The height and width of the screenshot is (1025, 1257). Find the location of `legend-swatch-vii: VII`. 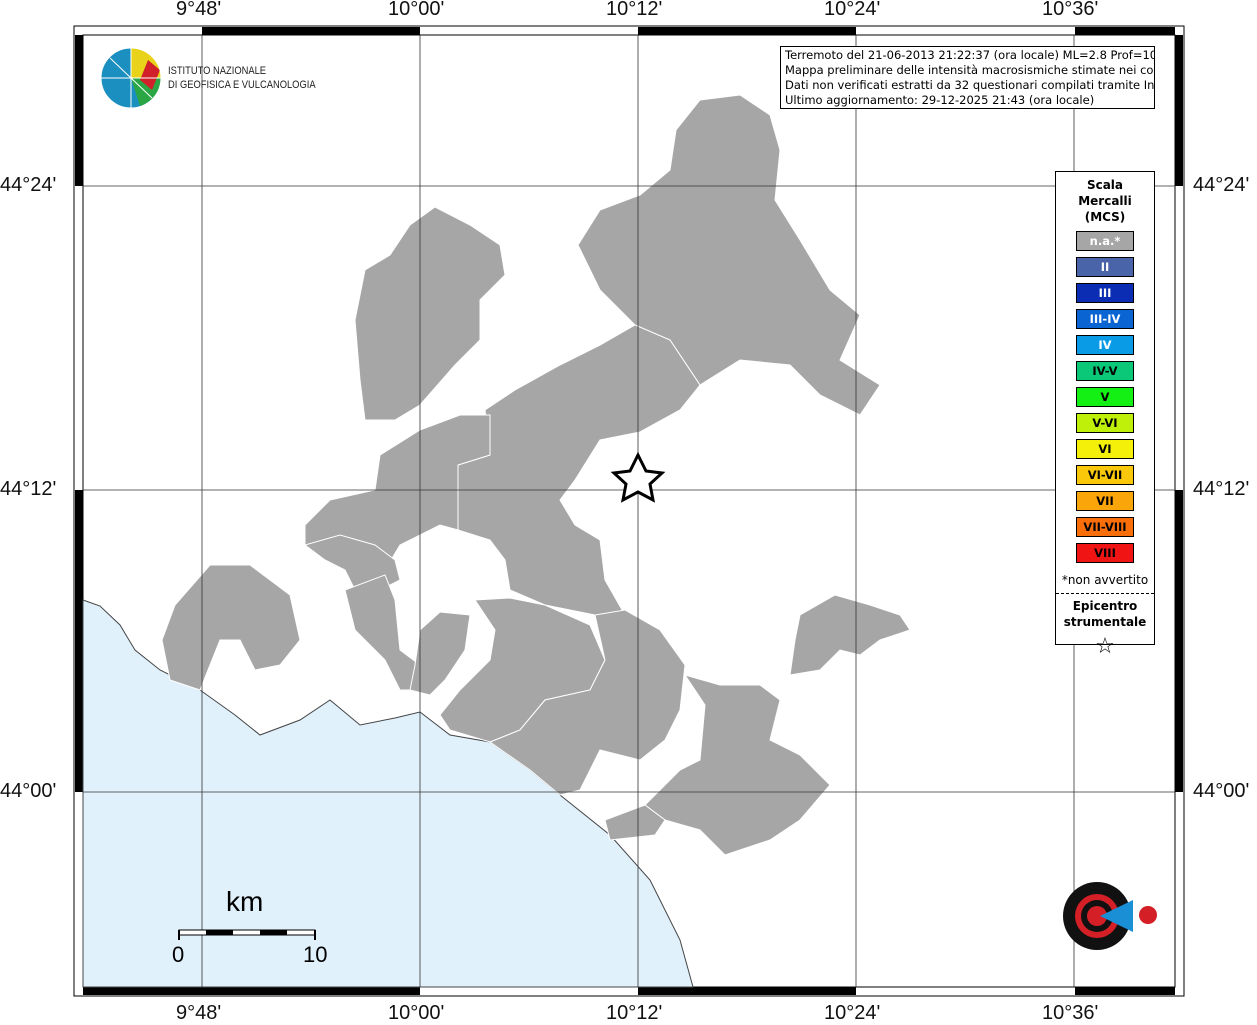

legend-swatch-vii: VII is located at coordinates (1105, 501).